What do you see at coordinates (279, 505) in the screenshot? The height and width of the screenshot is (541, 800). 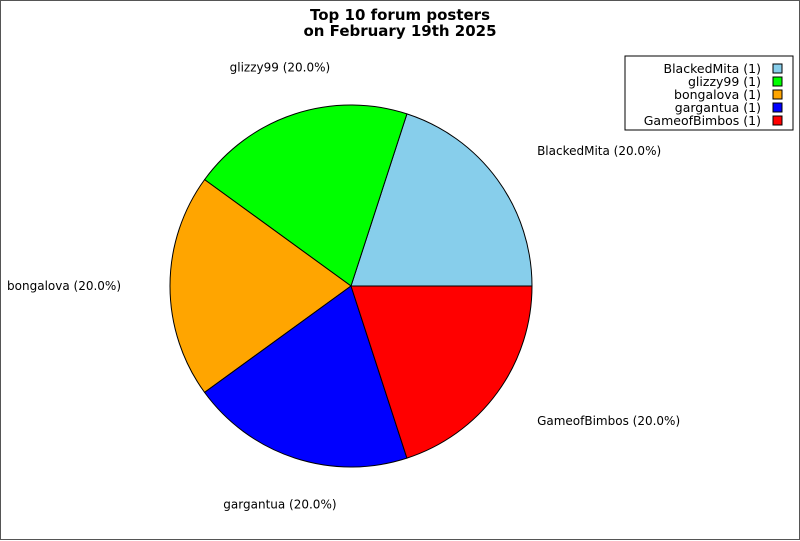 I see `slice-label-gargantua: gargantua (20.0%)` at bounding box center [279, 505].